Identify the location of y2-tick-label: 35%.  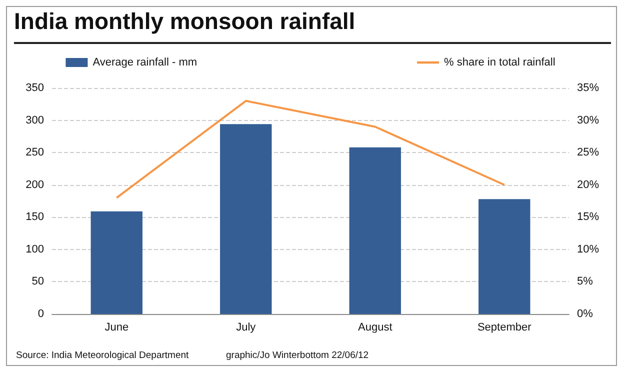
(588, 88).